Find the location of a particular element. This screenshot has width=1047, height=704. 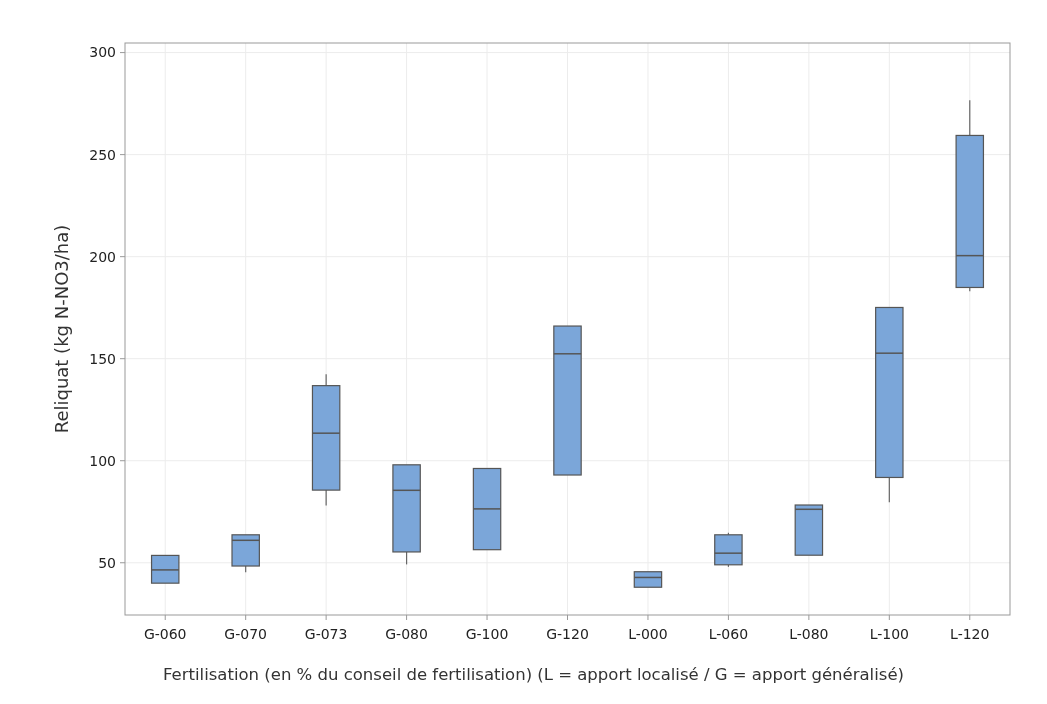

y-tick-label: 300 is located at coordinates (102, 52).